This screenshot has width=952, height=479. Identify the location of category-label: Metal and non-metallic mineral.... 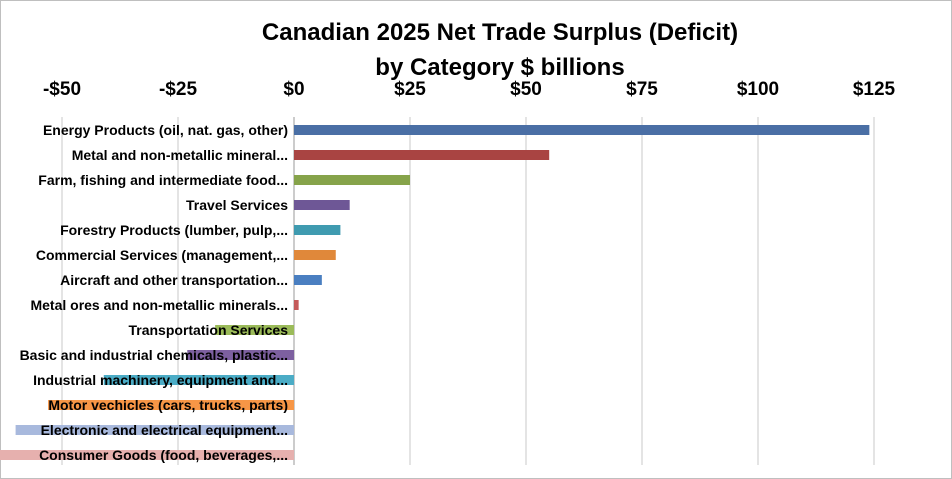
(180, 155).